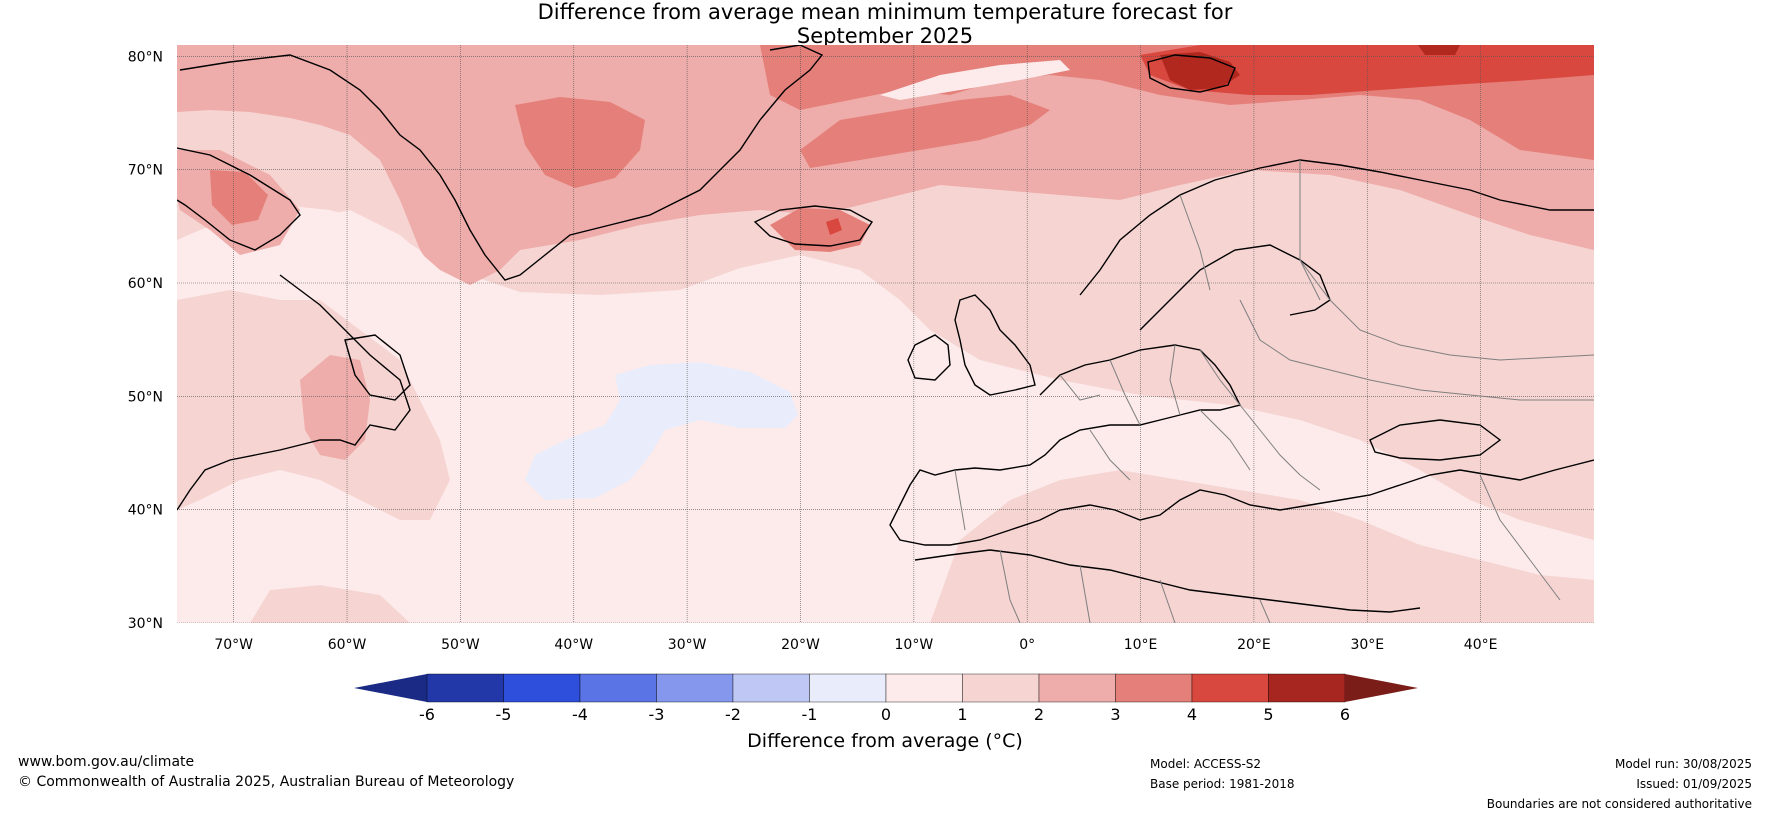 This screenshot has height=816, width=1770. What do you see at coordinates (1254, 645) in the screenshot?
I see `longitude-label: 20°E` at bounding box center [1254, 645].